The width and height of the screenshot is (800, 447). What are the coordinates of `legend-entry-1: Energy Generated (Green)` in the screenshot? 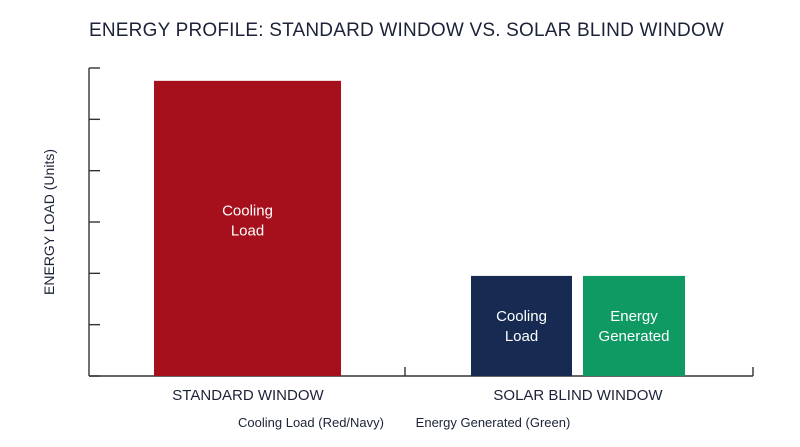 It's located at (493, 422).